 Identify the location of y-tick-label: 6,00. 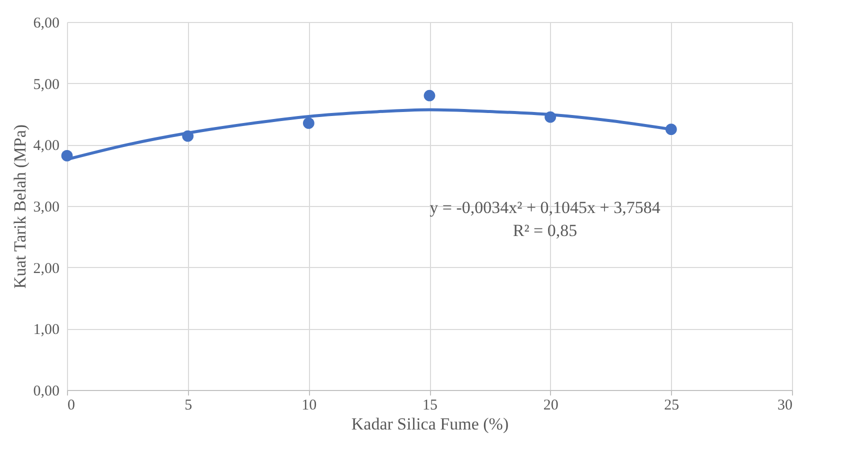
(46, 24).